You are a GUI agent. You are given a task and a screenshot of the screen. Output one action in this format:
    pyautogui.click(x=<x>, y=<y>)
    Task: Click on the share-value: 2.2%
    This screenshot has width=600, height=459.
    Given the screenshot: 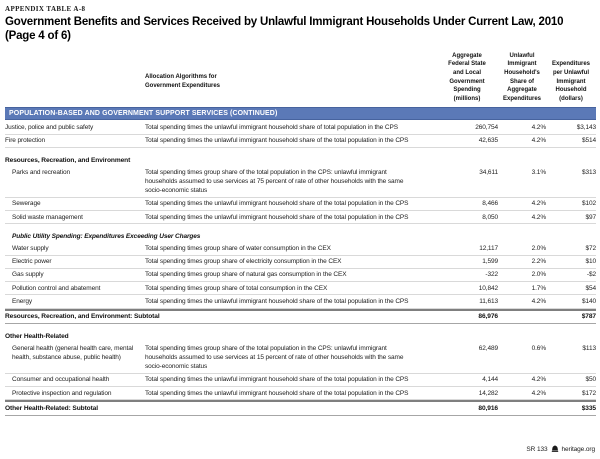 What is the action you would take?
    pyautogui.click(x=539, y=262)
    